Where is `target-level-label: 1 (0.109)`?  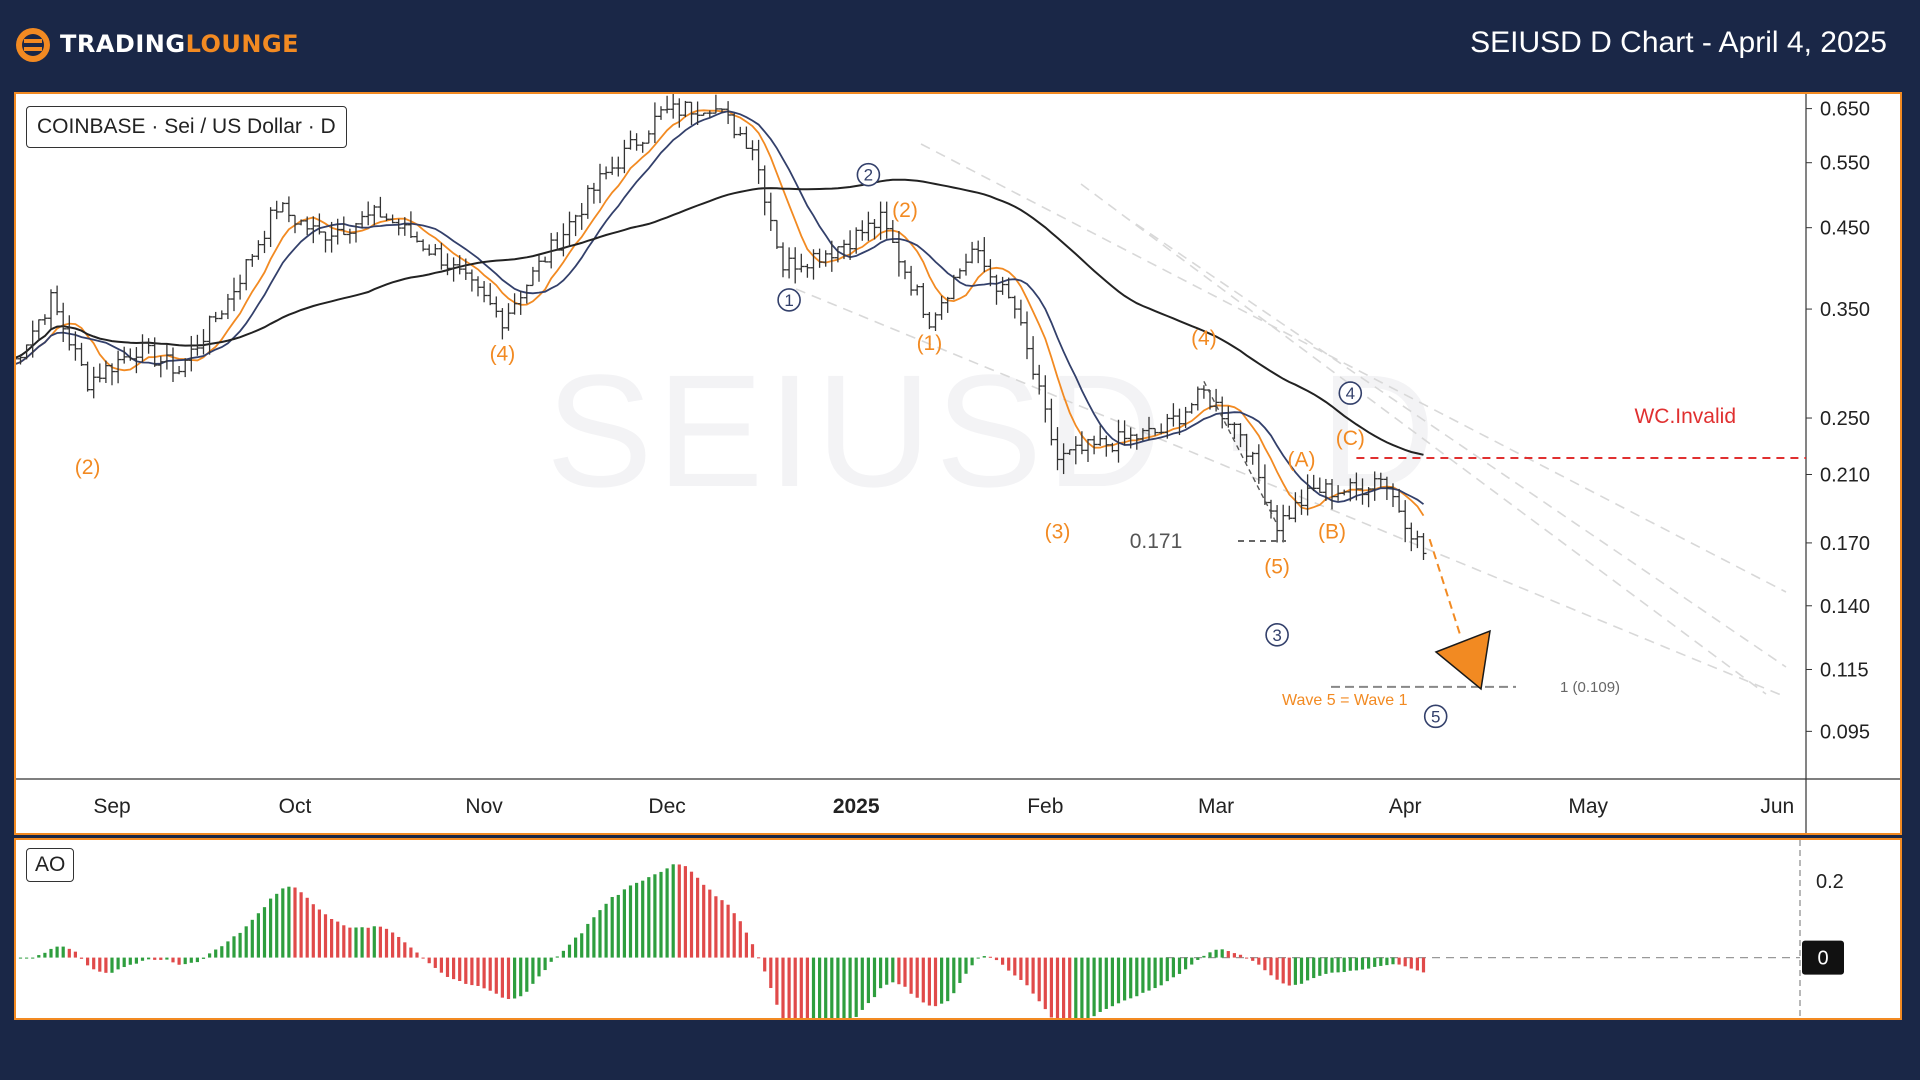
target-level-label: 1 (0.109) is located at coordinates (1590, 687).